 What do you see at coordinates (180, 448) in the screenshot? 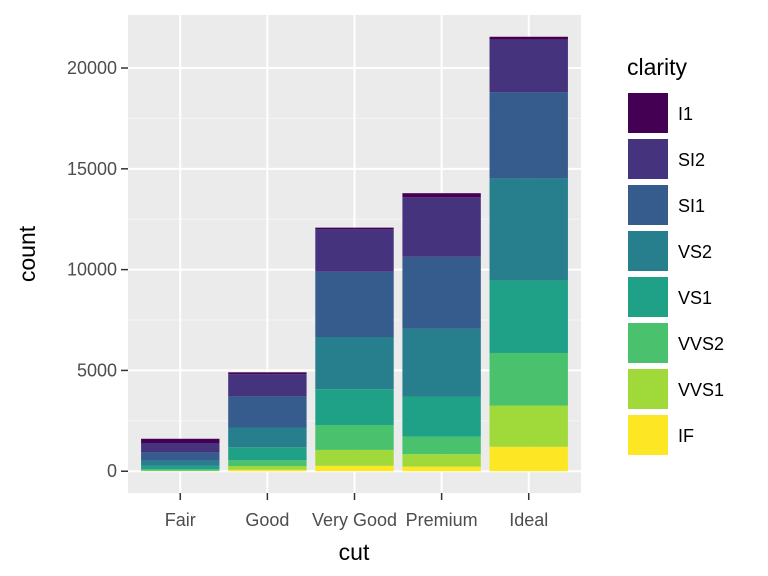
I see `bar-segment-fair-si2` at bounding box center [180, 448].